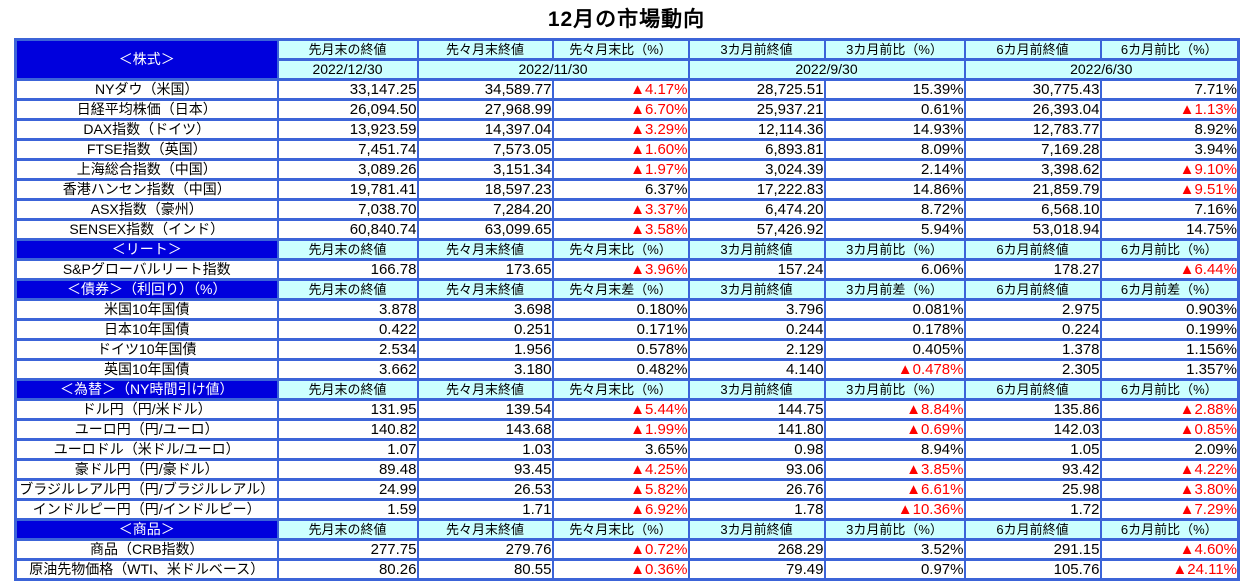 The width and height of the screenshot is (1253, 585). I want to click on value-cell: 0.178%, so click(894, 329).